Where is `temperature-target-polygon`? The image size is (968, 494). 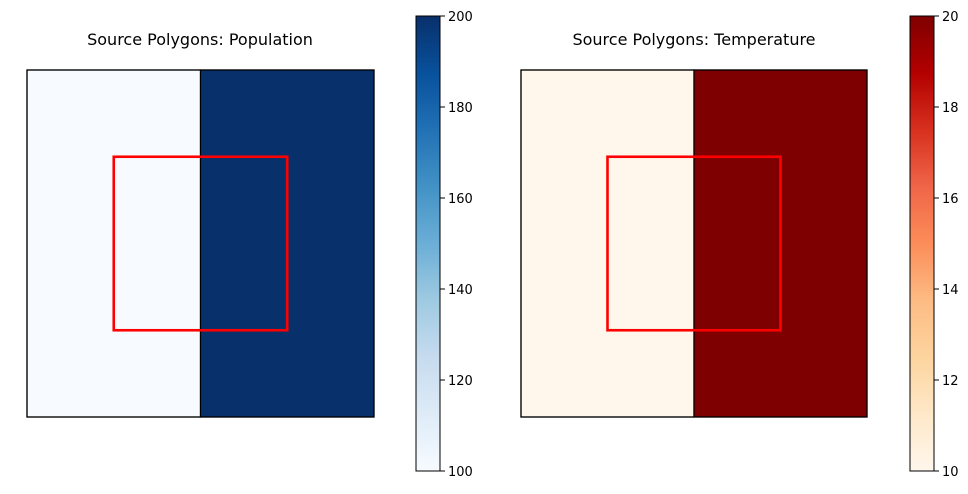 temperature-target-polygon is located at coordinates (694, 243).